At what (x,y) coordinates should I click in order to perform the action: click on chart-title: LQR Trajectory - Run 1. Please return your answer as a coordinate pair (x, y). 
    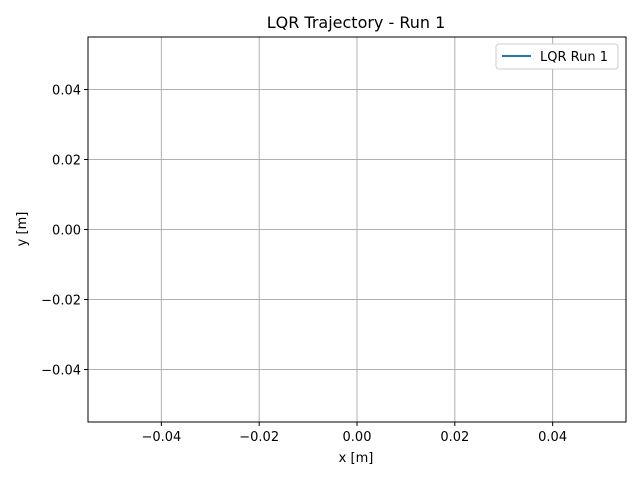
    Looking at the image, I should click on (356, 22).